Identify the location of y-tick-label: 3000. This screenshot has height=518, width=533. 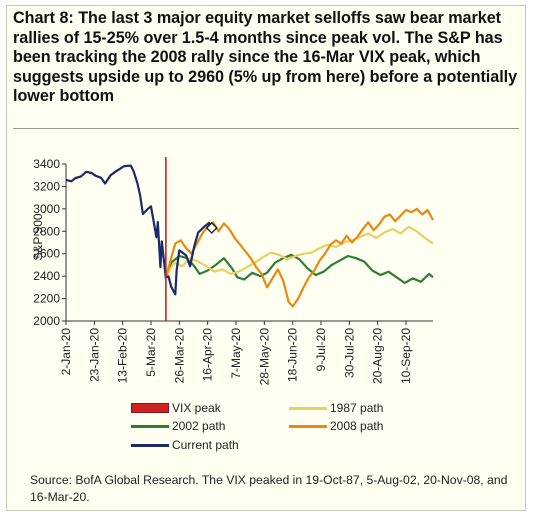
(46, 209).